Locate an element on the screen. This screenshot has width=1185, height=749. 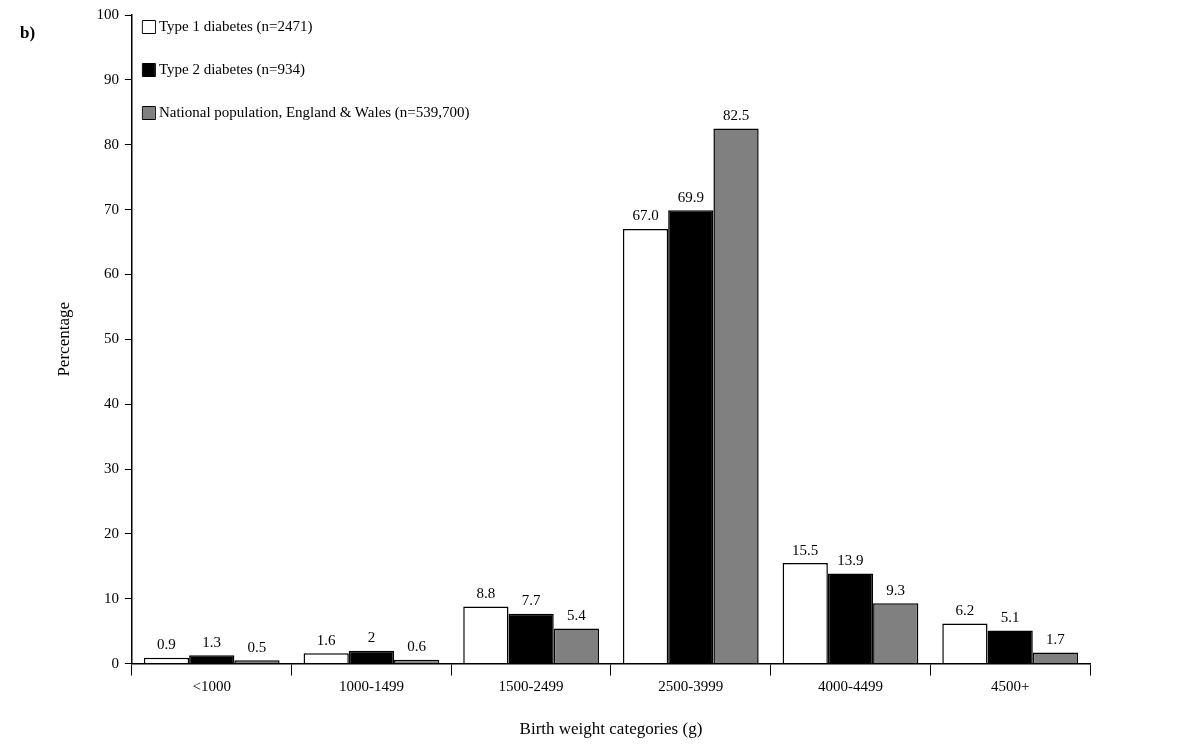
y-tick-label: 100 is located at coordinates (107, 13).